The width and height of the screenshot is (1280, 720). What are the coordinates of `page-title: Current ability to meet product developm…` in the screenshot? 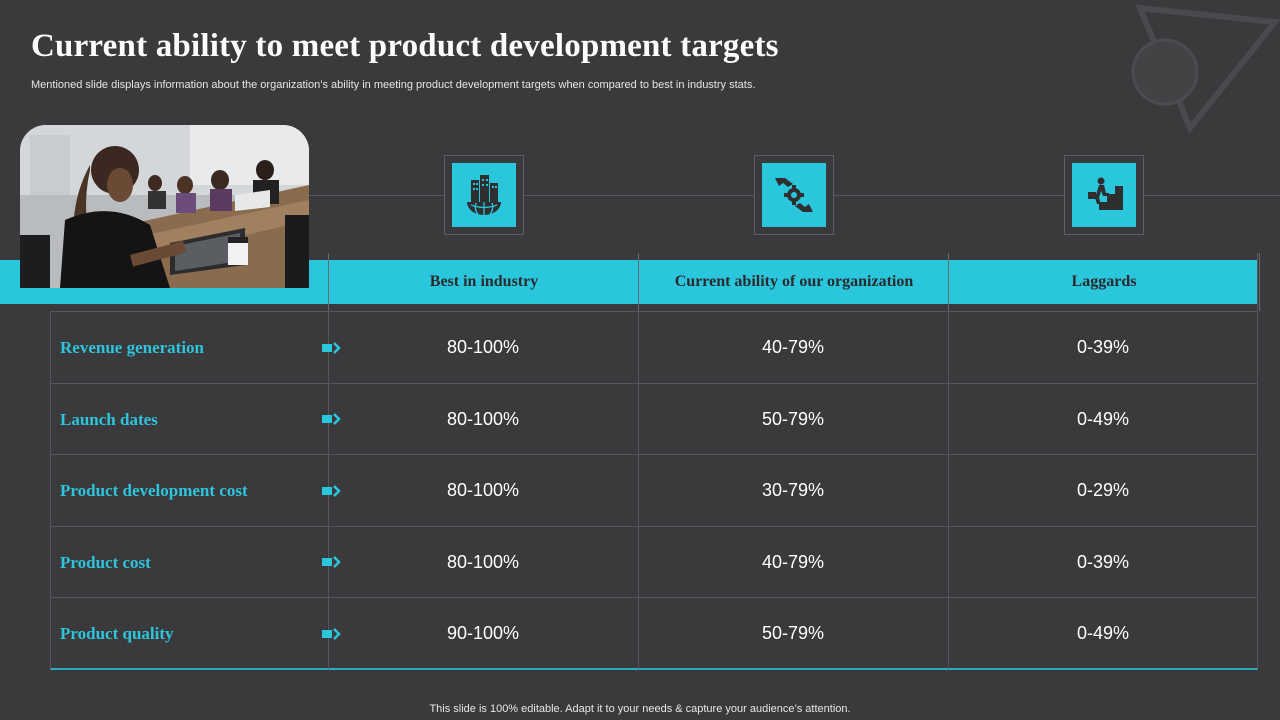 It's located at (405, 46).